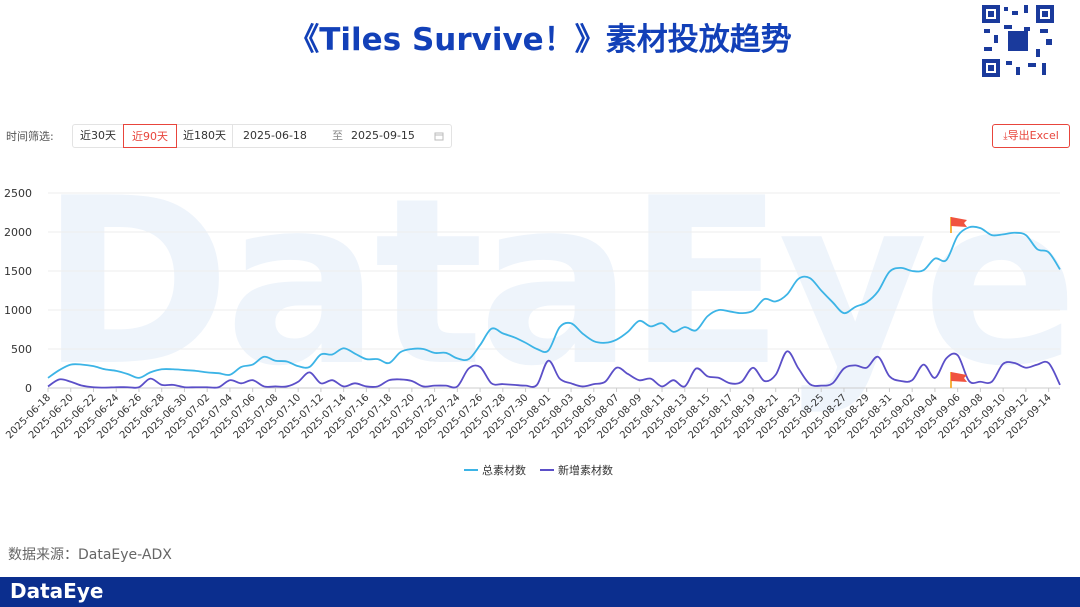  Describe the element at coordinates (205, 136) in the screenshot. I see `range-option: 近180天` at that location.